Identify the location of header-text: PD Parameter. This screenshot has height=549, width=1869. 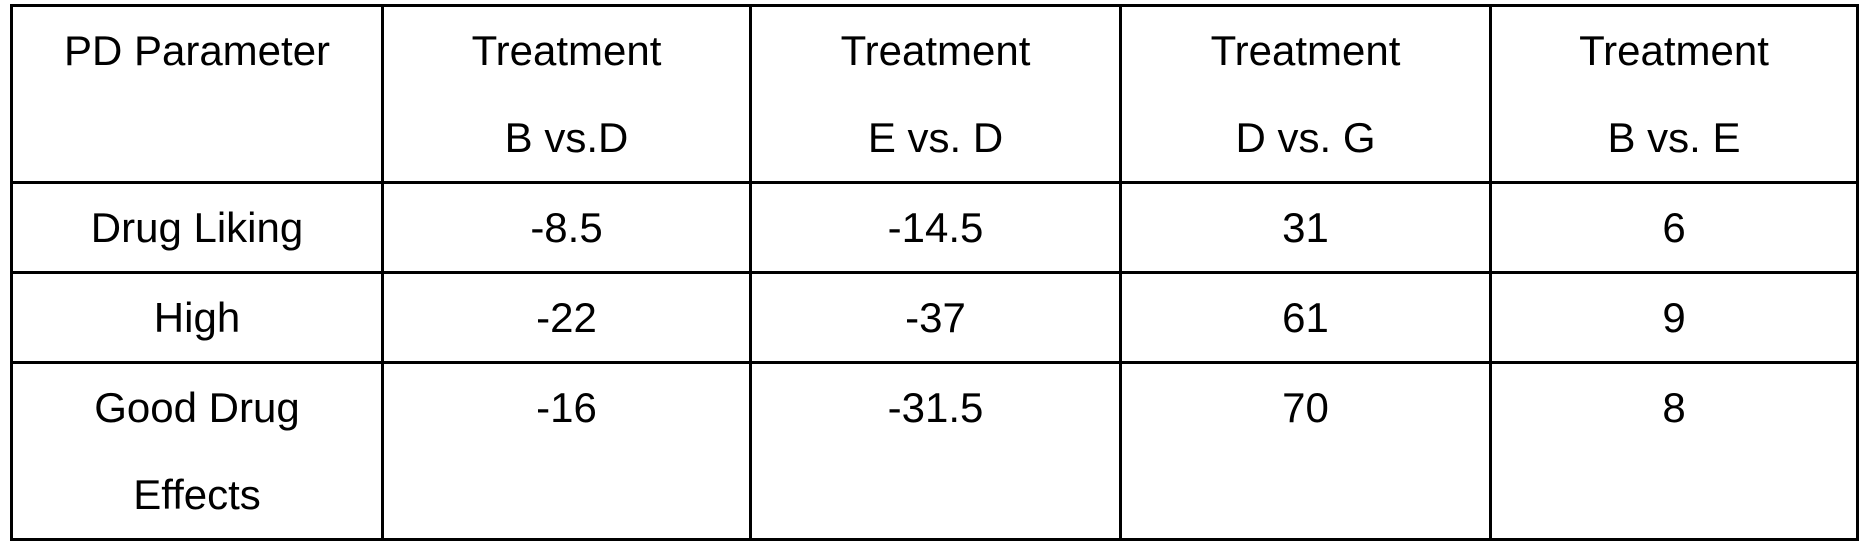
(197, 50).